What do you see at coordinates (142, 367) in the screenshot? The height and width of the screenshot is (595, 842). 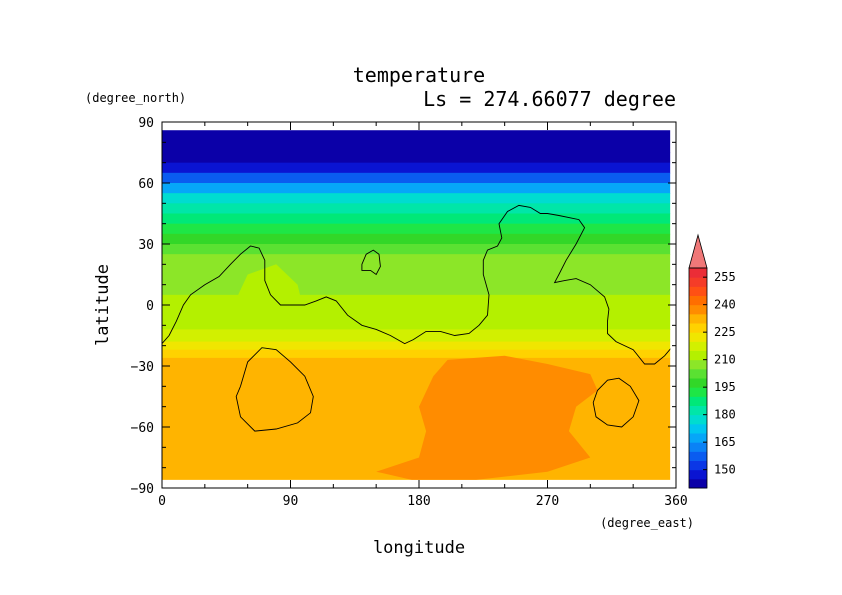 I see `y-tick-label: −30` at bounding box center [142, 367].